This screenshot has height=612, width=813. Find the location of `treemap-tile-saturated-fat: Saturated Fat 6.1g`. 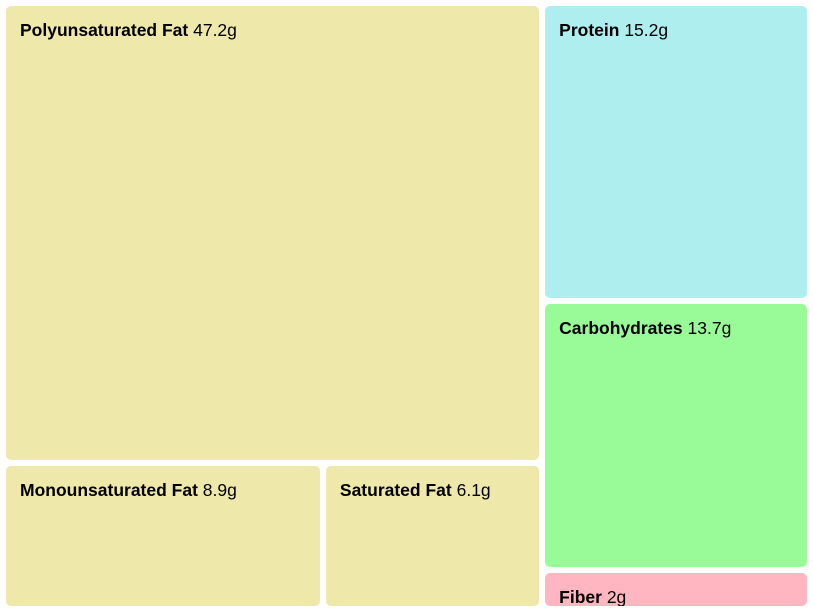

treemap-tile-saturated-fat: Saturated Fat 6.1g is located at coordinates (432, 535).